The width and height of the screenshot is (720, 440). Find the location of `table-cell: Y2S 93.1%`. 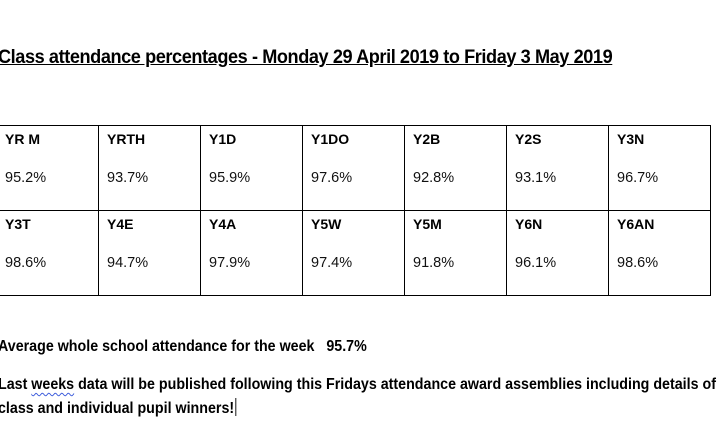

table-cell: Y2S 93.1% is located at coordinates (557, 168).